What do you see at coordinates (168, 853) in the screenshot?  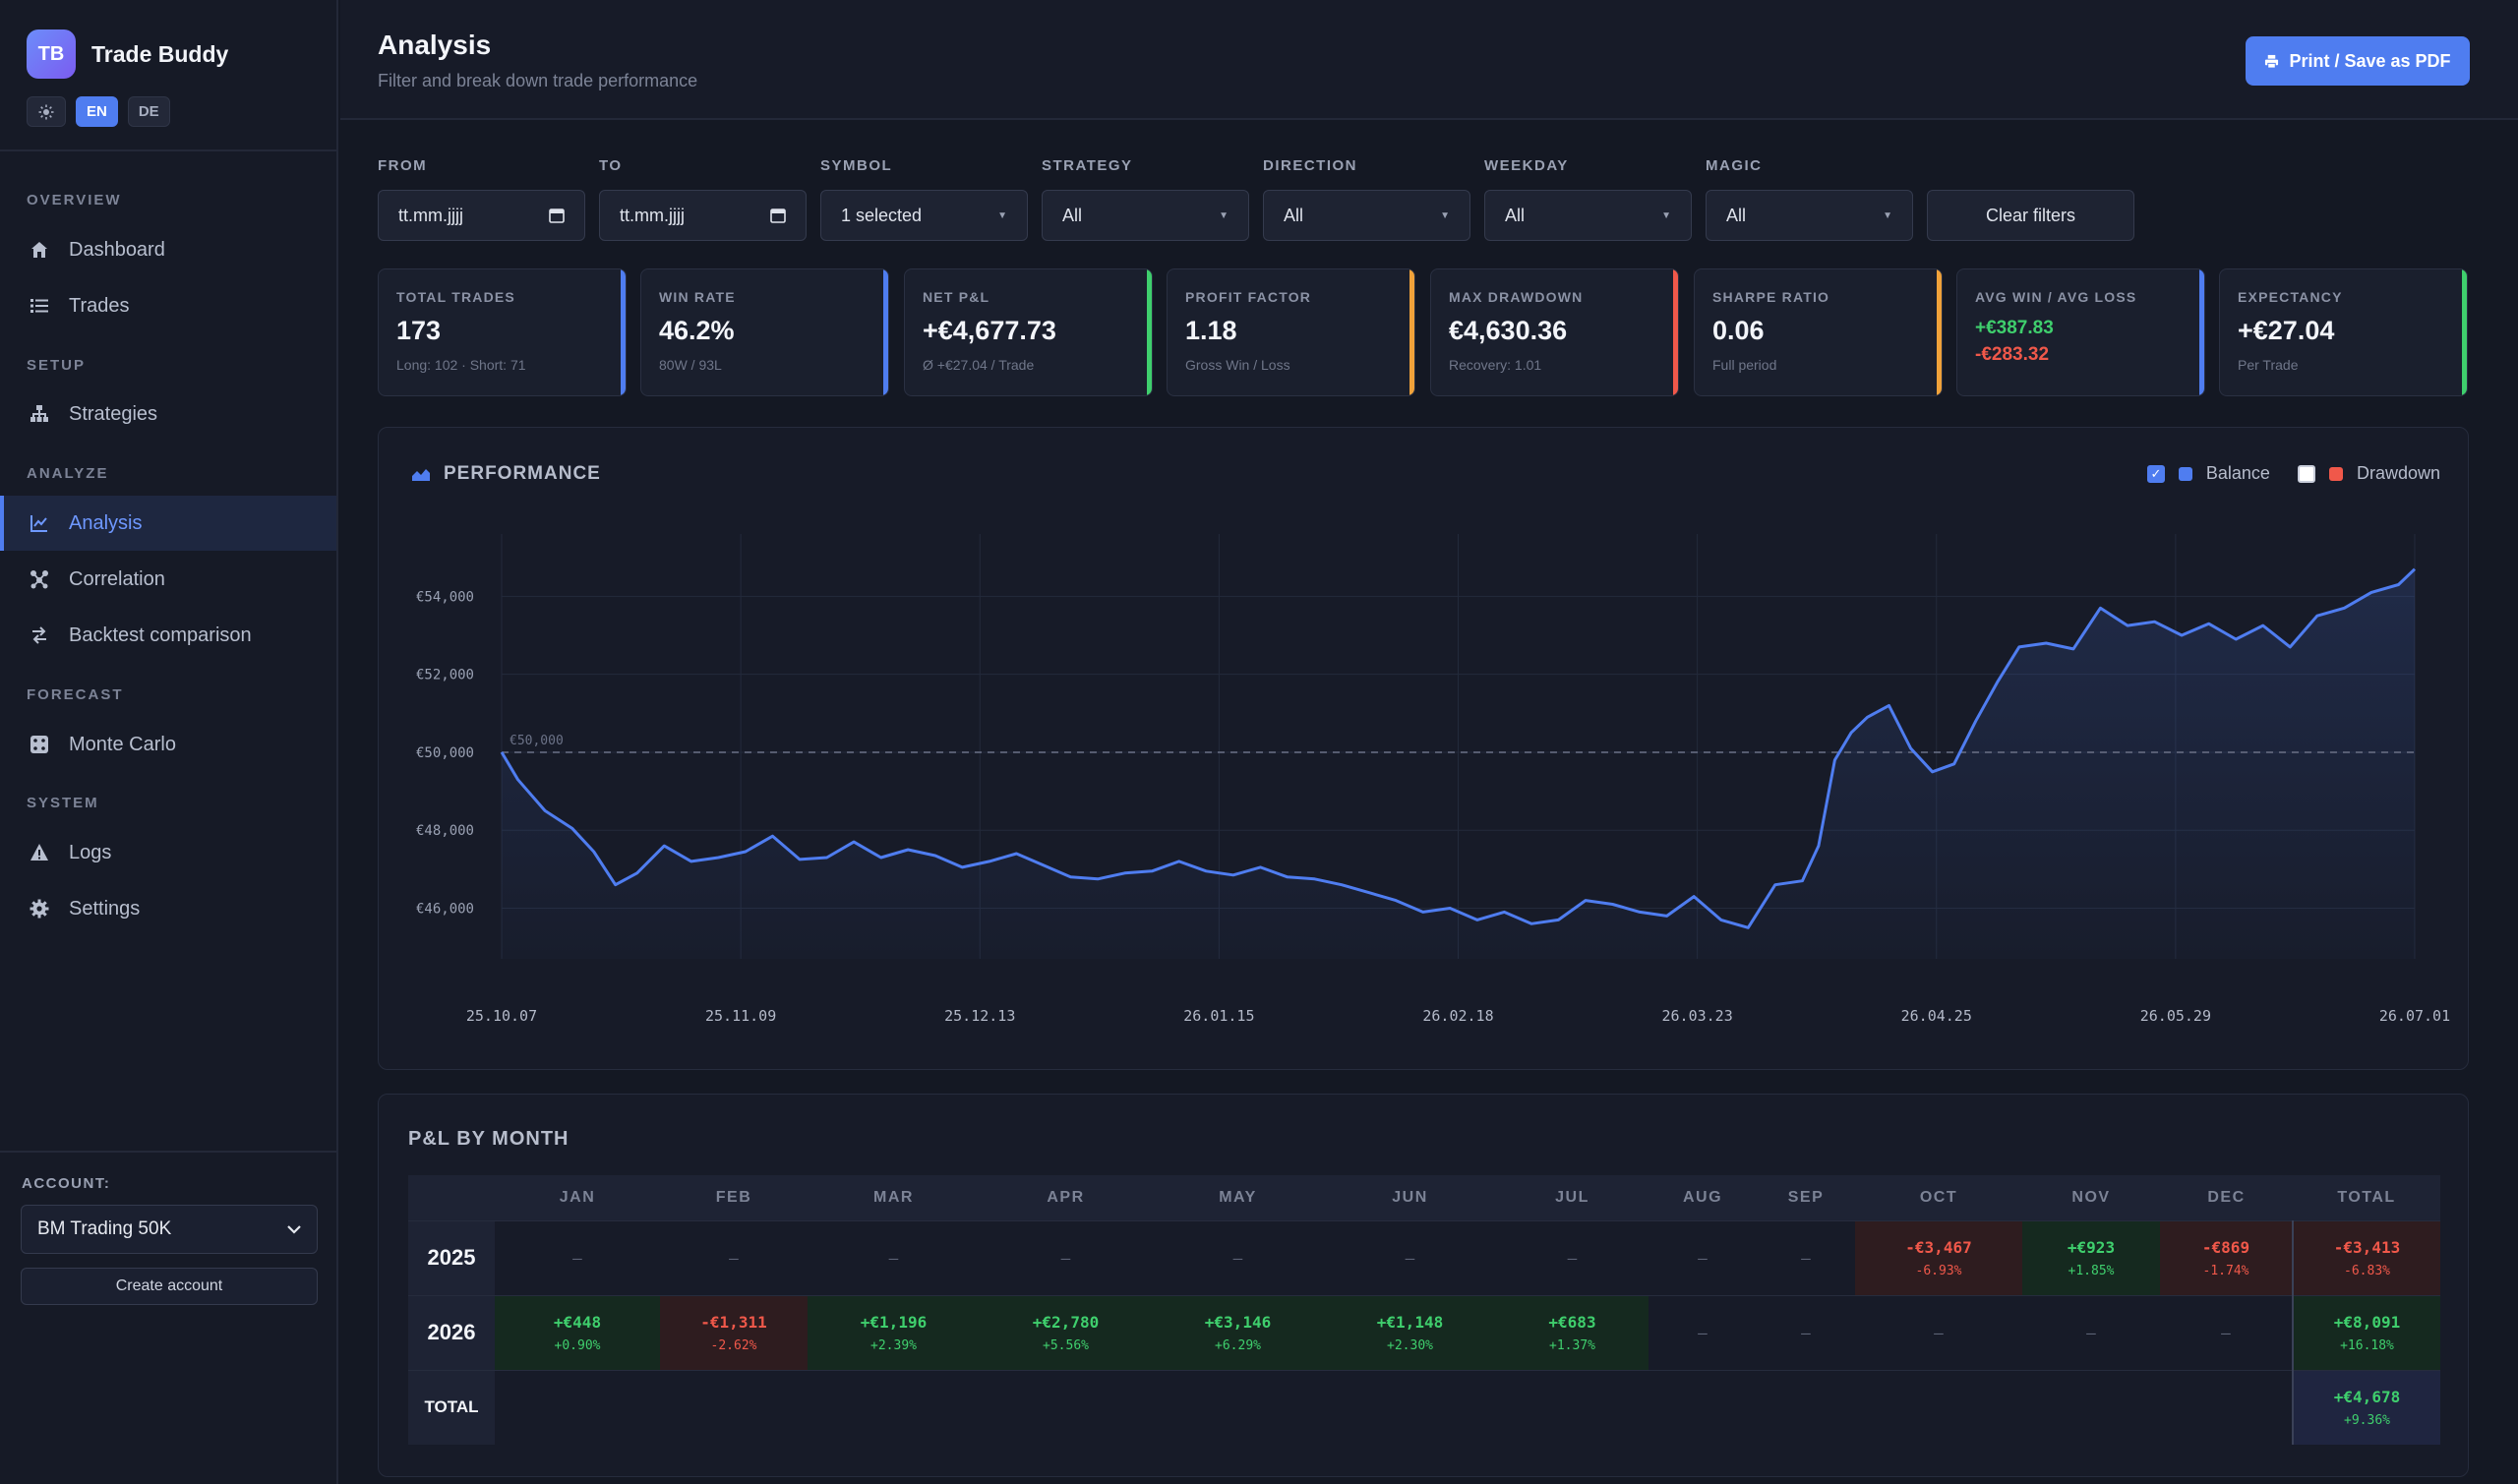 I see `sidebar-item-logs: Logs` at bounding box center [168, 853].